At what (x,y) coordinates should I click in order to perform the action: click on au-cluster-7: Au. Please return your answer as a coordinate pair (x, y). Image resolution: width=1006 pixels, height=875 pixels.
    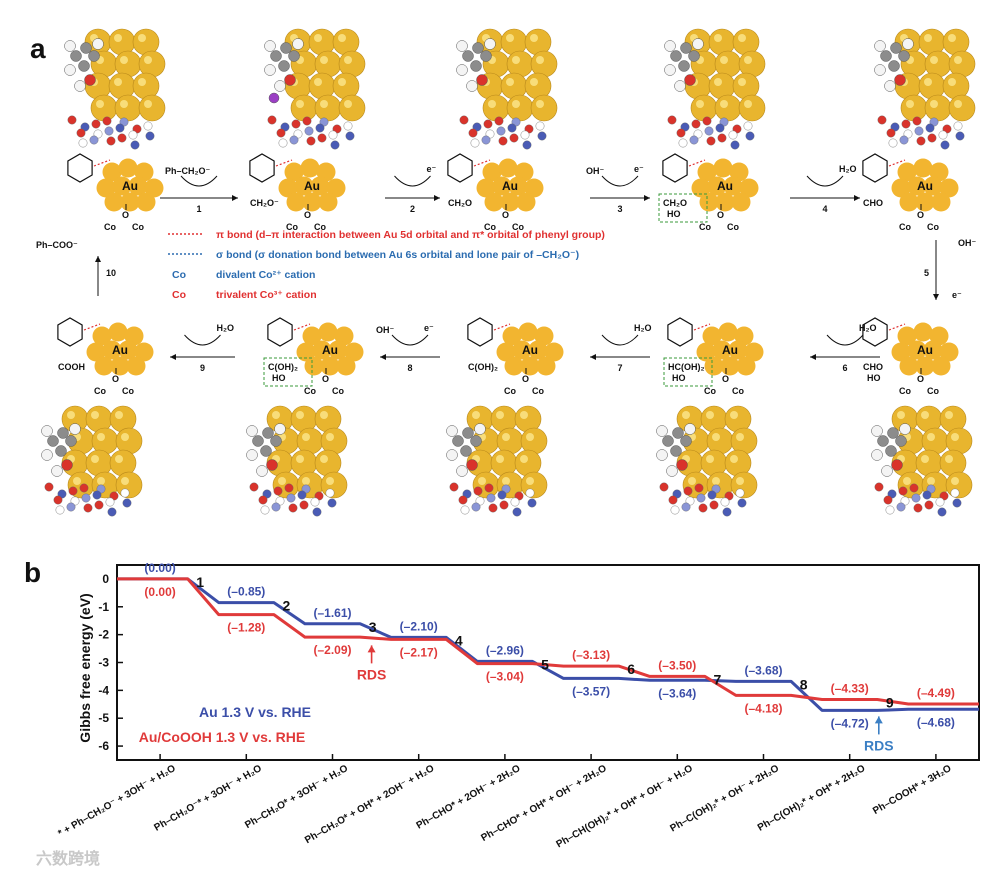
    Looking at the image, I should click on (530, 349).